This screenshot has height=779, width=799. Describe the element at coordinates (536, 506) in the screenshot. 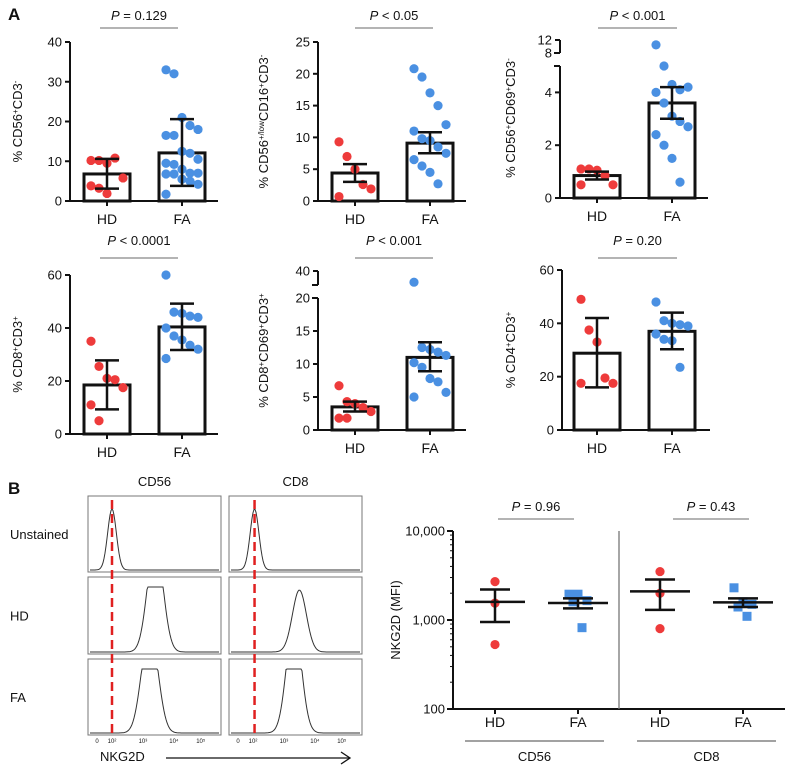

I see `p-value-label: P = 0.96` at that location.